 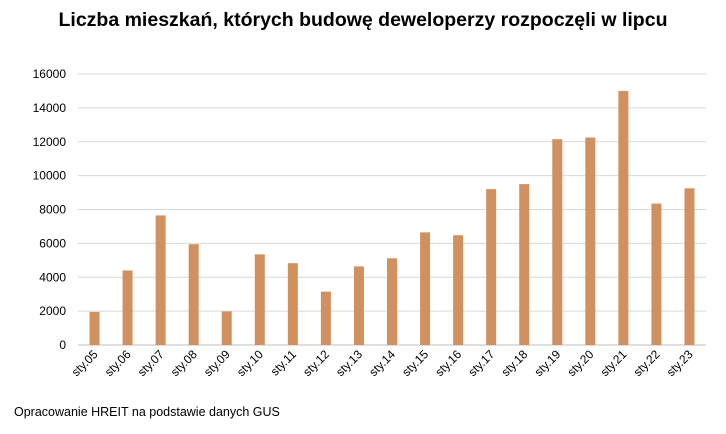 What do you see at coordinates (50, 176) in the screenshot?
I see `y-tick-label: 10000` at bounding box center [50, 176].